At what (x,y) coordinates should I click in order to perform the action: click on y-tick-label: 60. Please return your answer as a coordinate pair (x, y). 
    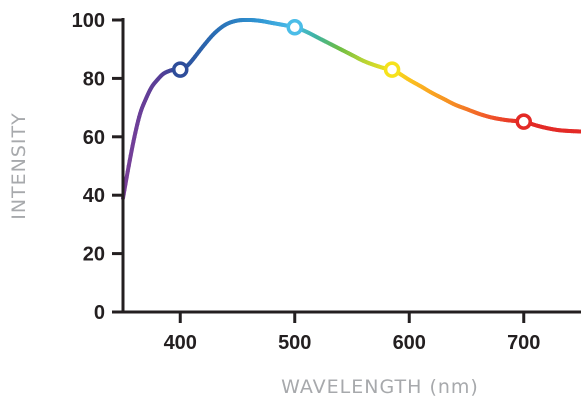
    Looking at the image, I should click on (94, 138).